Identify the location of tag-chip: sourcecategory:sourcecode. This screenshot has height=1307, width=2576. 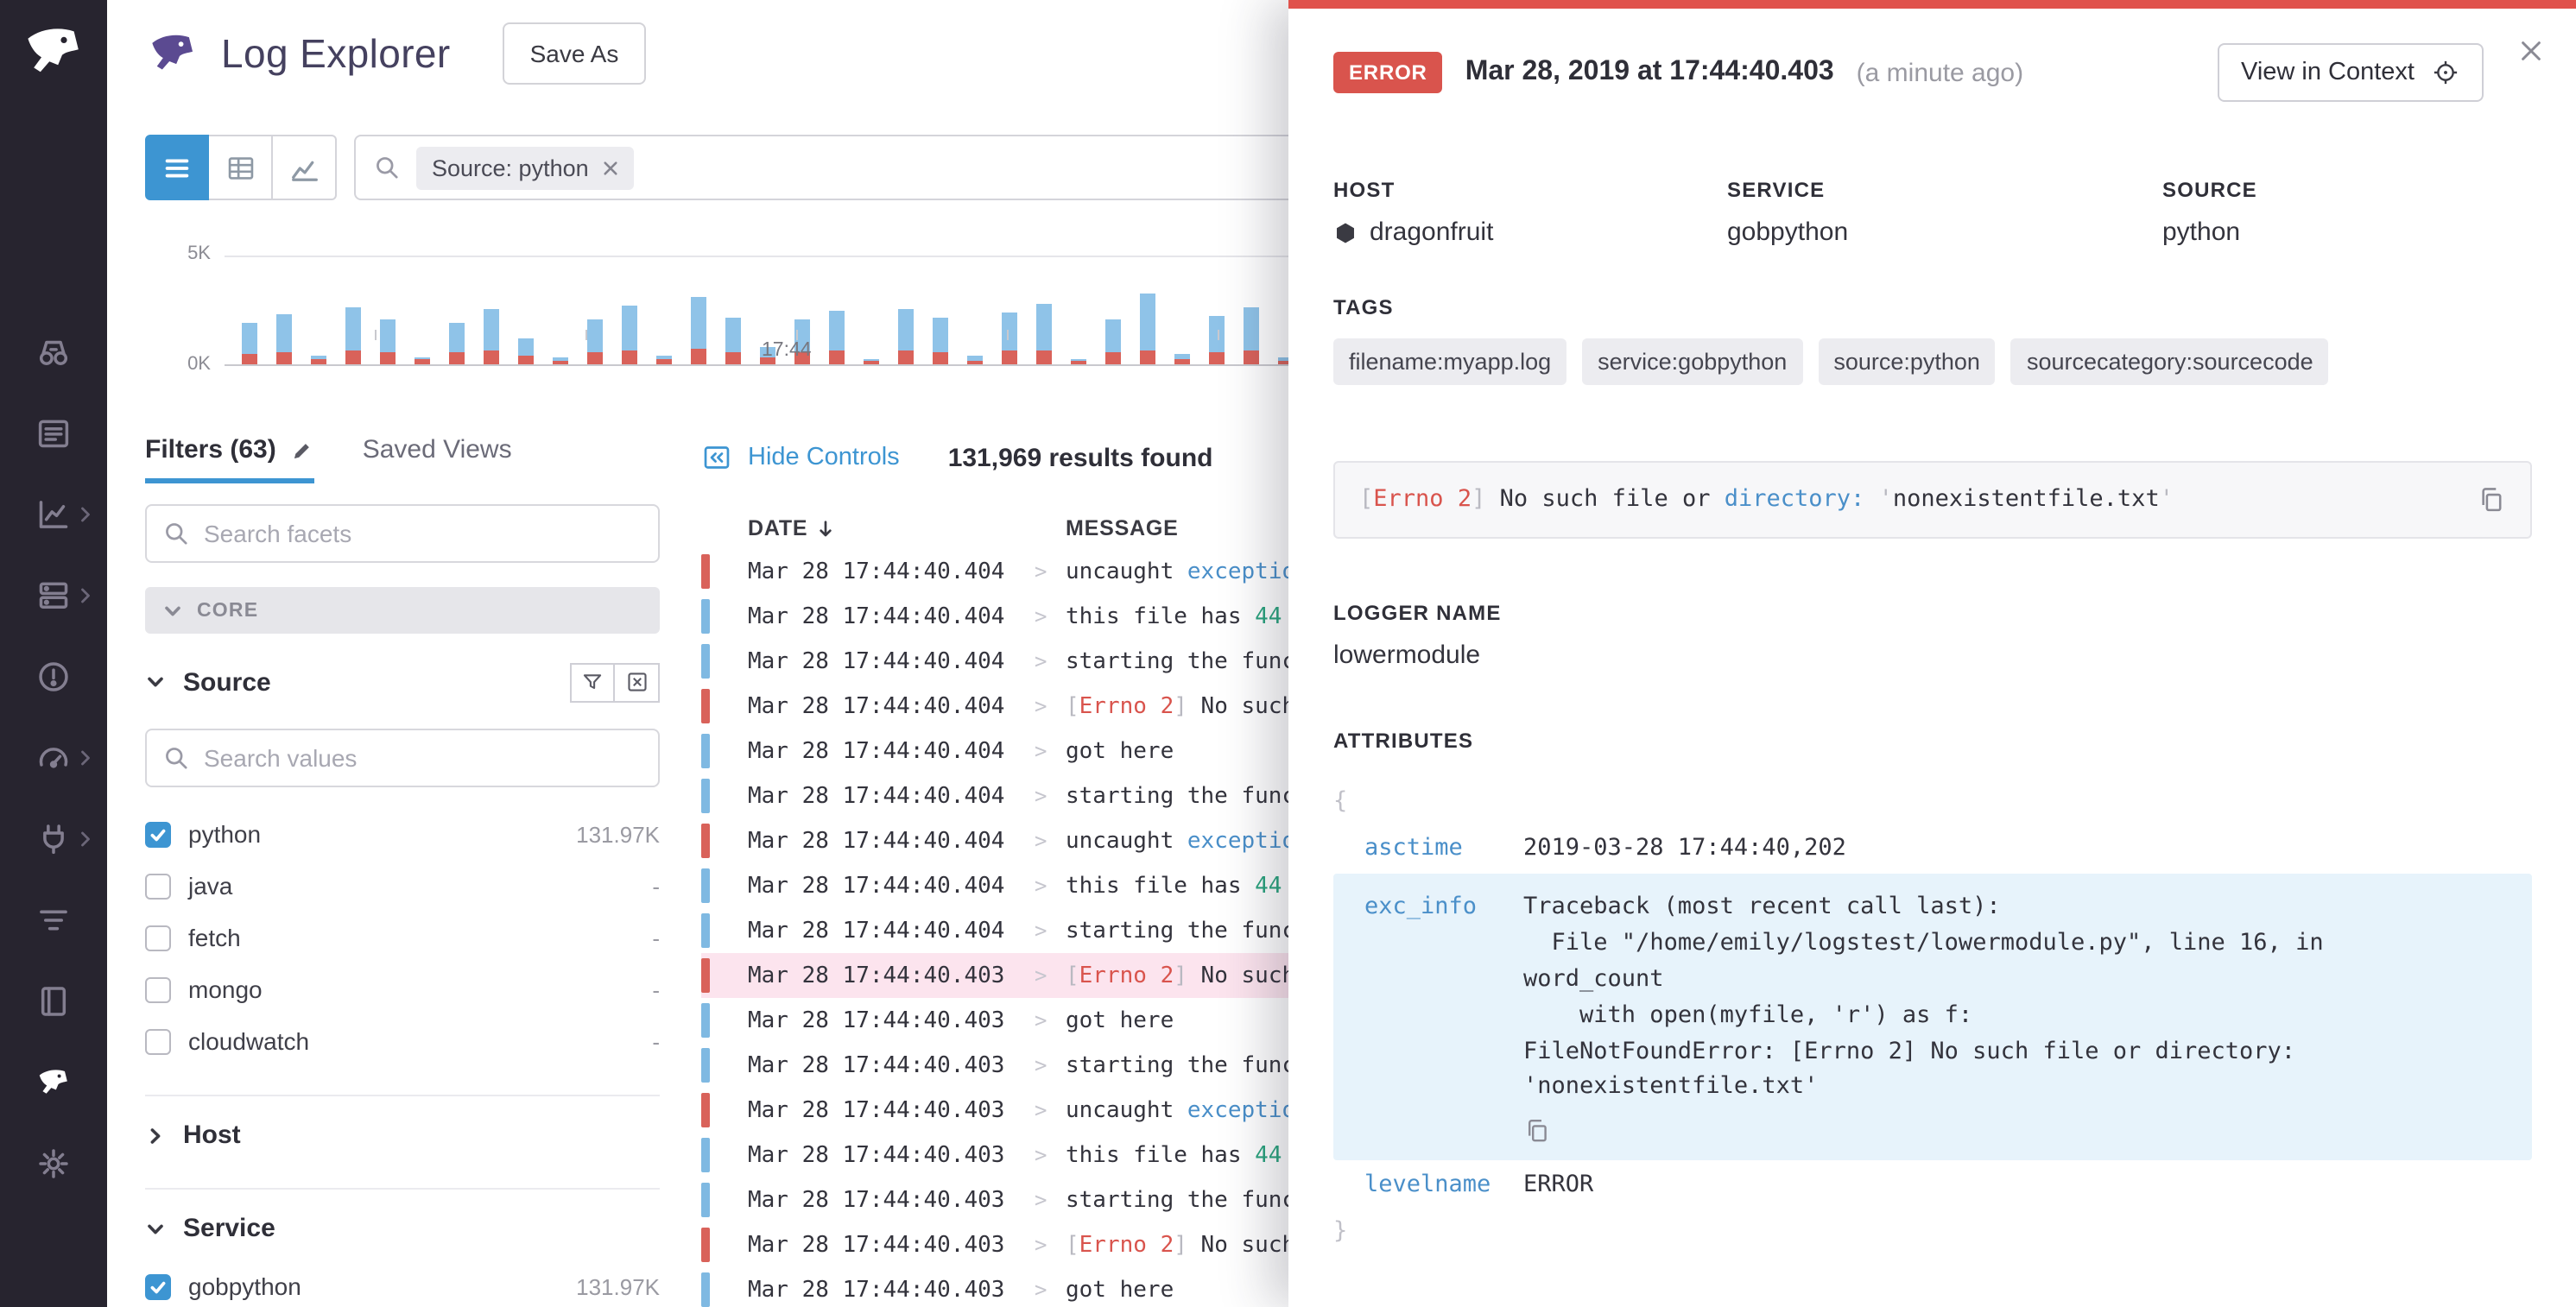
(2169, 361).